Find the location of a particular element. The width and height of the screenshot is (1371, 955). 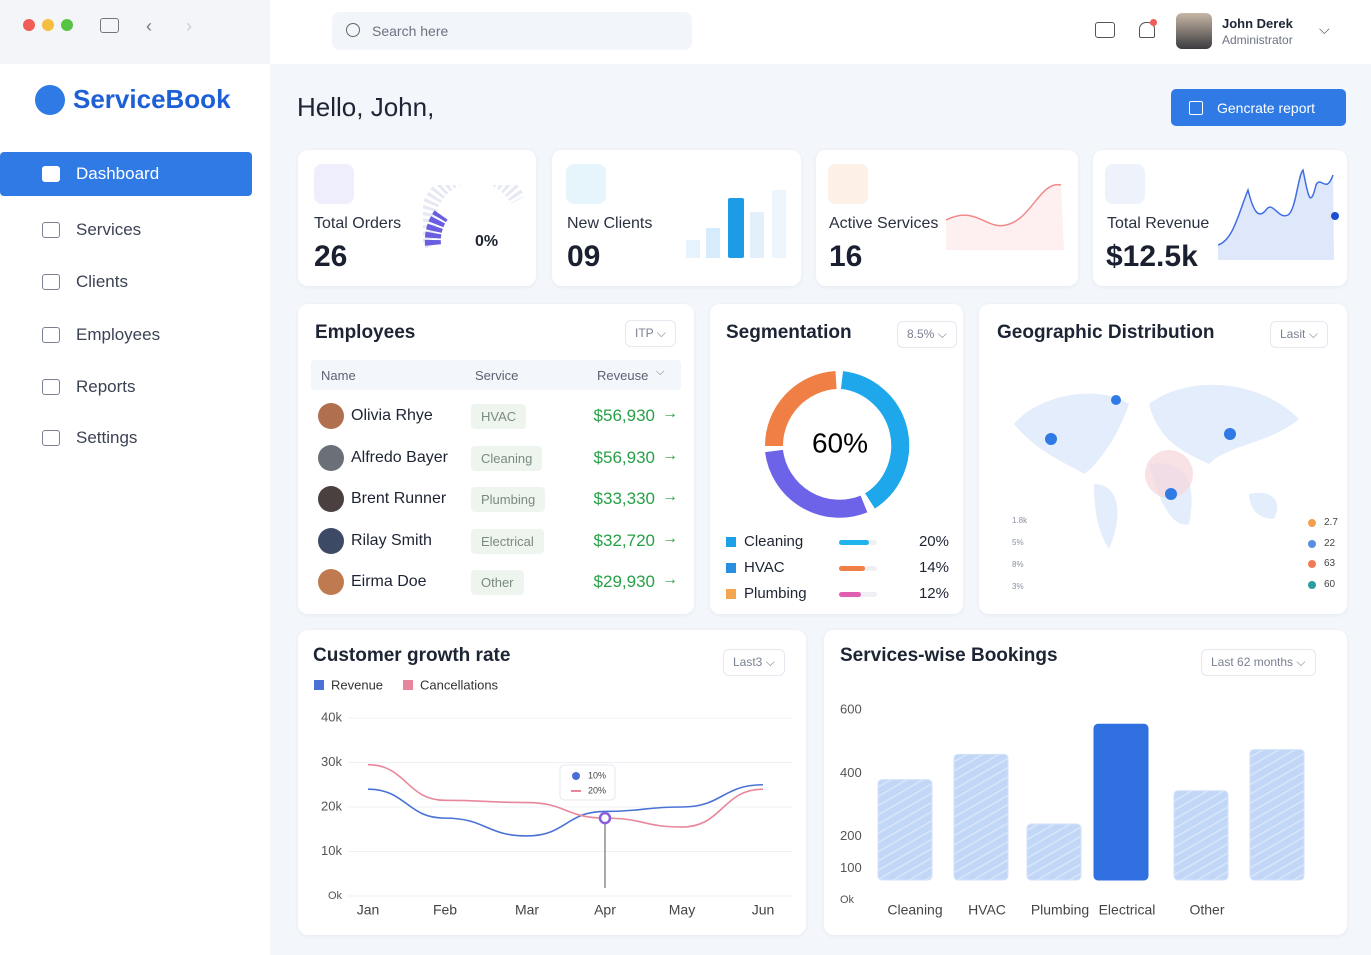

stat-label: Active Services is located at coordinates (884, 223).